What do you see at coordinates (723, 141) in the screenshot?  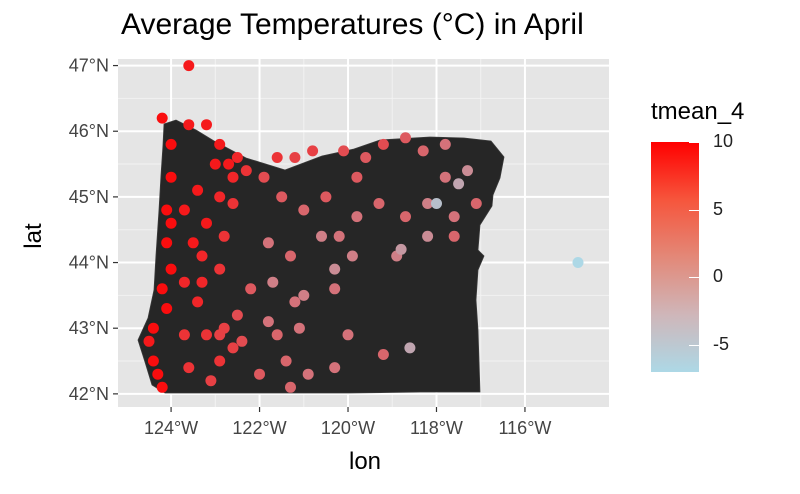 I see `legend-tick-label: 10` at bounding box center [723, 141].